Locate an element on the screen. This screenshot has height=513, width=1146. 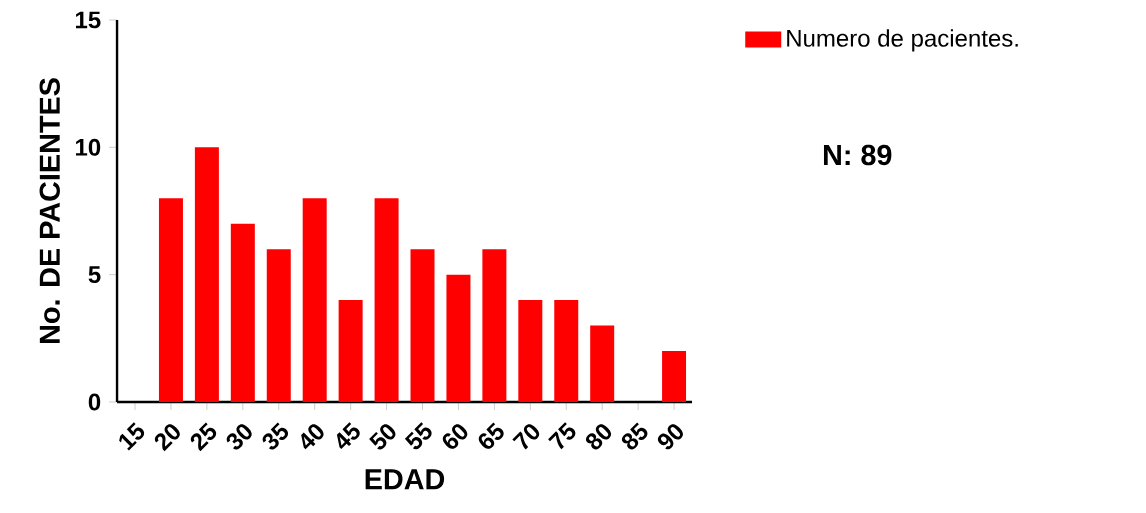
x-tick-label: 35 is located at coordinates (275, 436).